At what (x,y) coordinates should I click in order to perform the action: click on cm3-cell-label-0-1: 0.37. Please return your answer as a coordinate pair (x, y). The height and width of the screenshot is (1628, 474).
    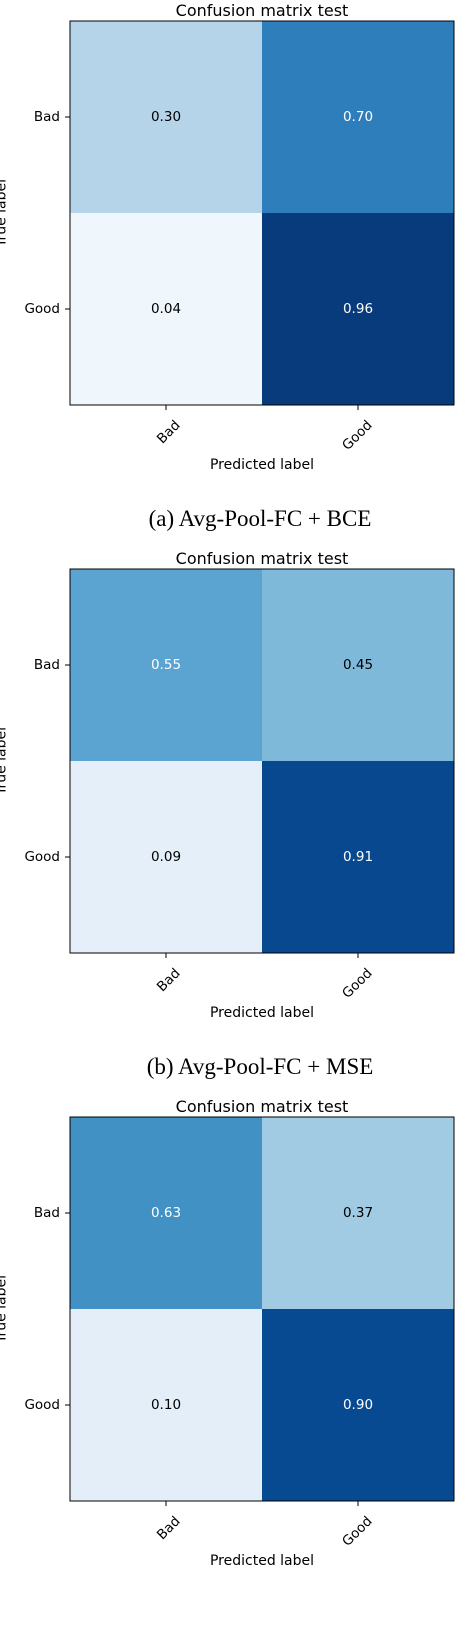
    Looking at the image, I should click on (358, 1213).